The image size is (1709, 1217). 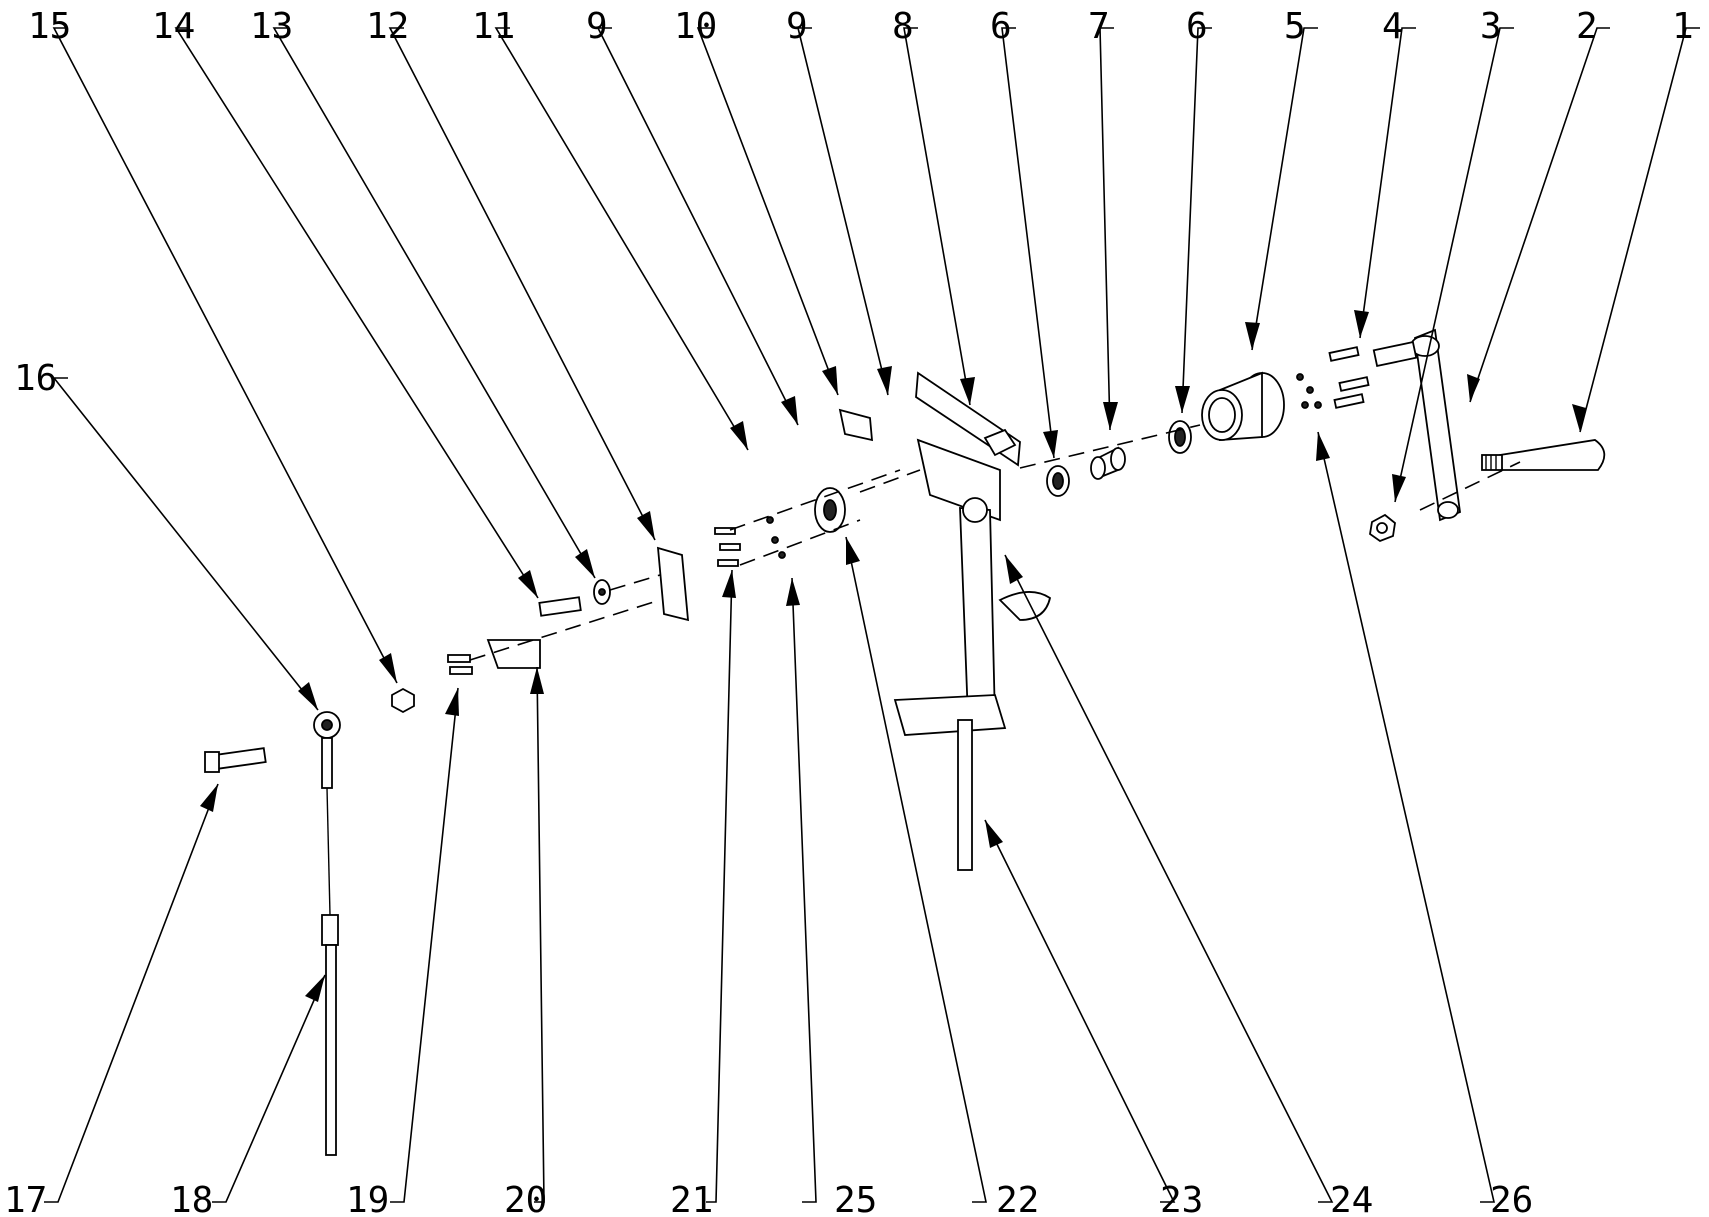 What do you see at coordinates (1099, 26) in the screenshot?
I see `callout-7: 7` at bounding box center [1099, 26].